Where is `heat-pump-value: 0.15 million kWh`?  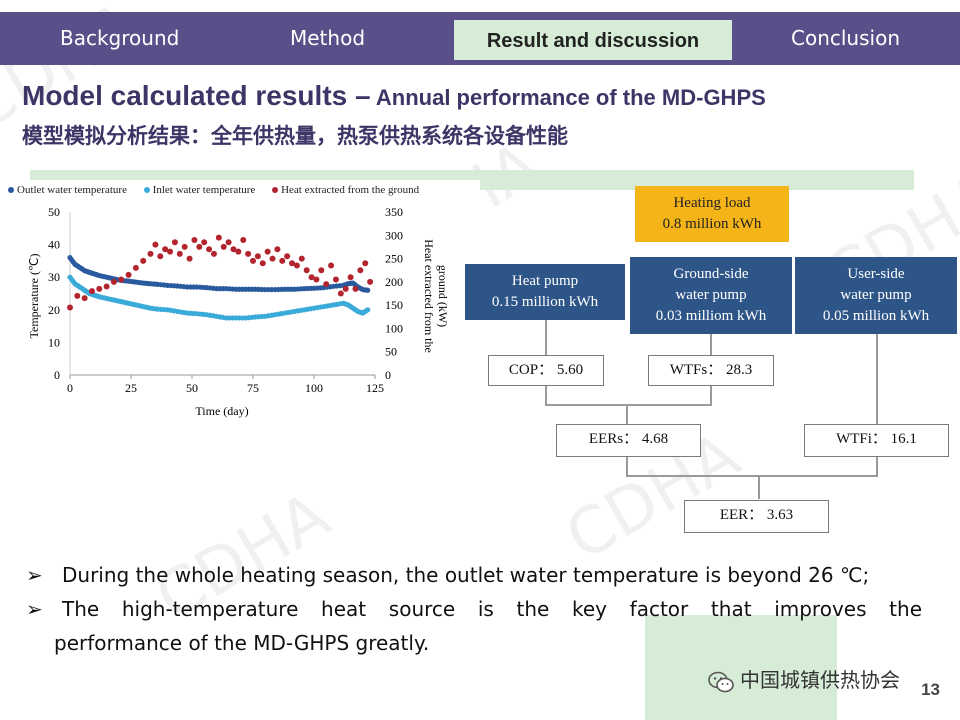
heat-pump-value: 0.15 million kWh is located at coordinates (545, 302).